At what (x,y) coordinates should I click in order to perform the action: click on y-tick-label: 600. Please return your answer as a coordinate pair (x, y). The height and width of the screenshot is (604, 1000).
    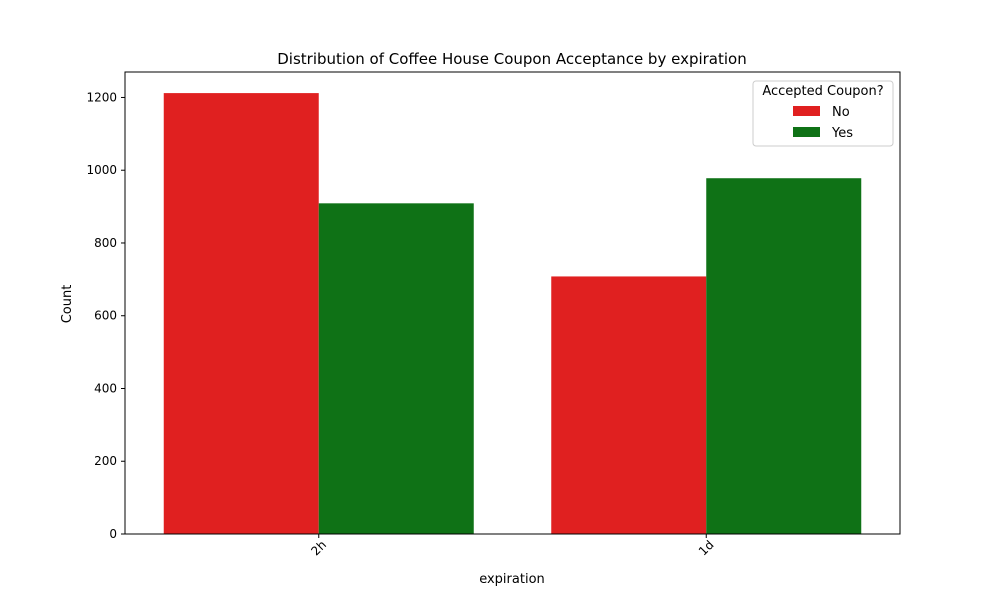
    Looking at the image, I should click on (105, 316).